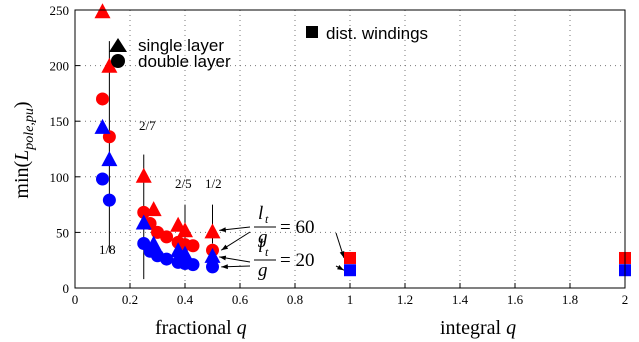  What do you see at coordinates (297, 227) in the screenshot?
I see `curve-label-60-value: = 60` at bounding box center [297, 227].